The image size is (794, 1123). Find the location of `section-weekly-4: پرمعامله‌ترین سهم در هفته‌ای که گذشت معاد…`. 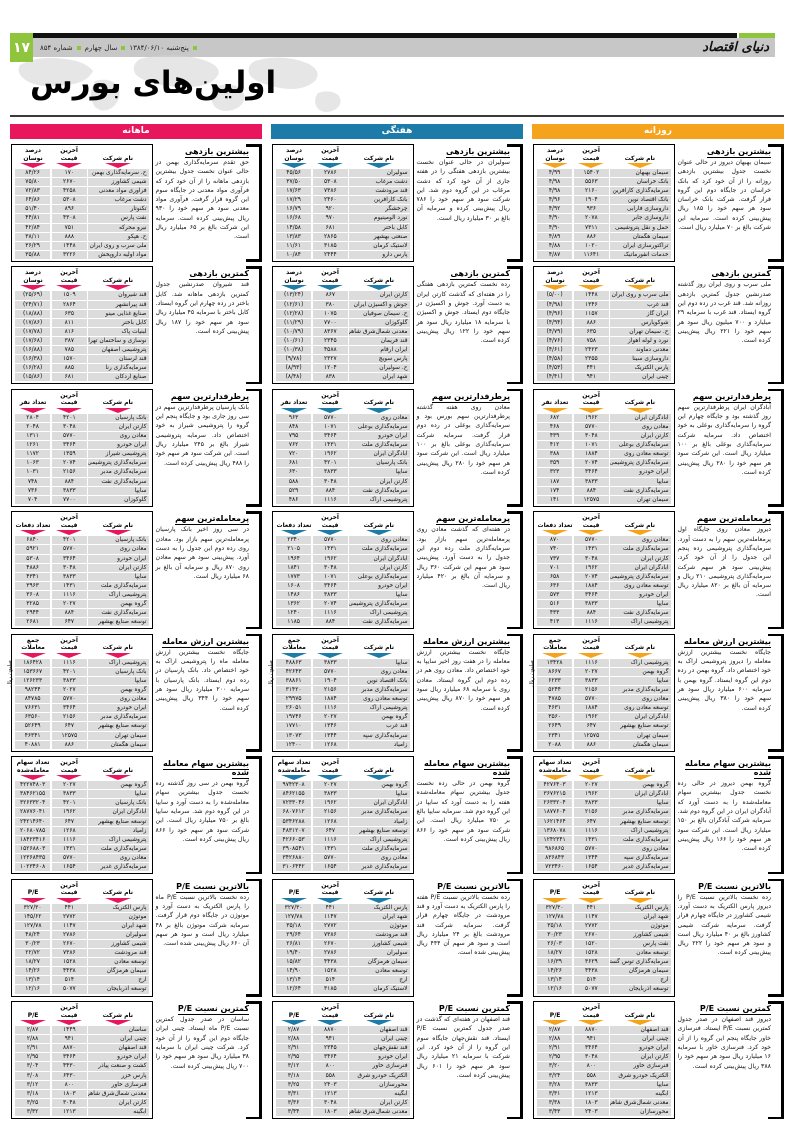

section-weekly-4: پرمعامله‌ترین سهم در هفته‌ای که گذشت معاد… is located at coordinates (397, 570).